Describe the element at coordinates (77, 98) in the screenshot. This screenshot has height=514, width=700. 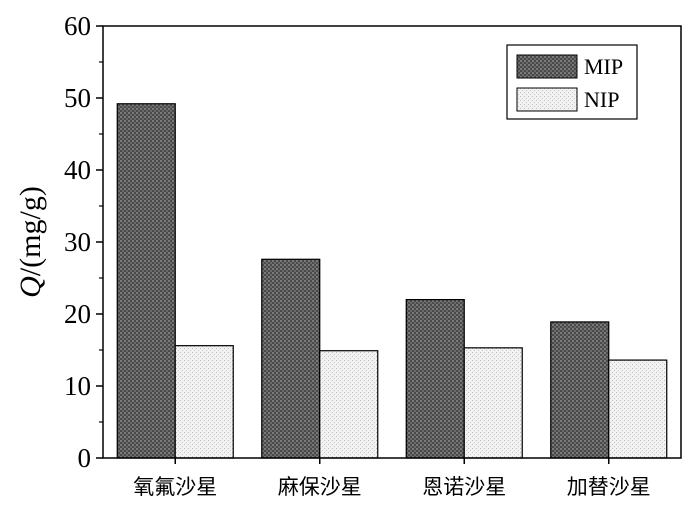
I see `y-tick-label: 50` at that location.